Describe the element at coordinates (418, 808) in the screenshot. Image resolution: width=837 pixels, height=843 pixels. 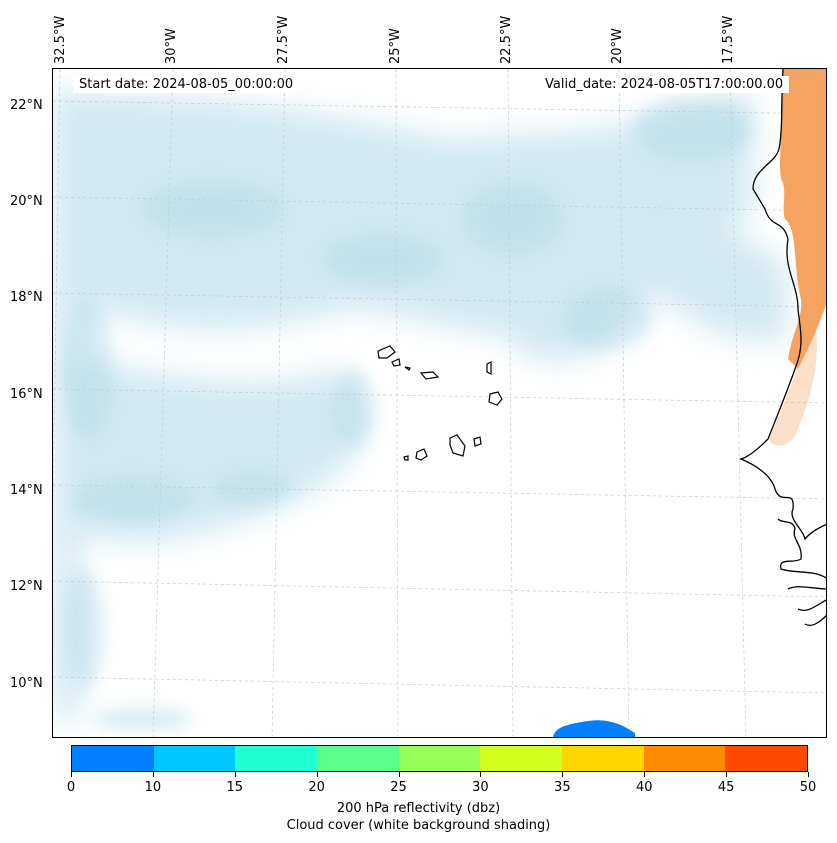
I see `colorbar-label: 200 hPa reflectivity (dbz)` at that location.